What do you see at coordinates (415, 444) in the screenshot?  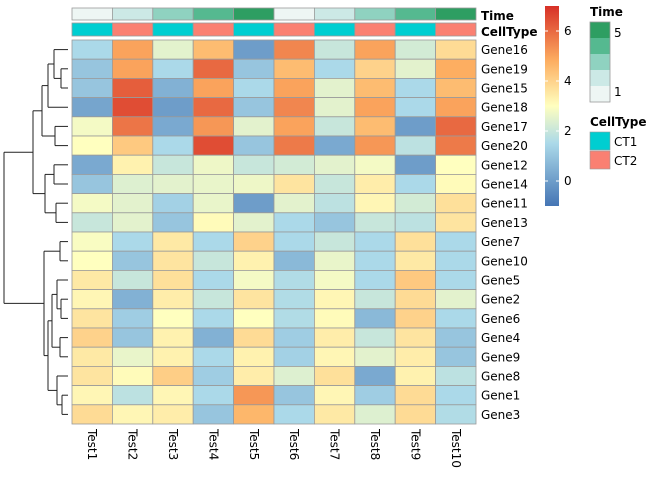 I see `column-label: Test9` at bounding box center [415, 444].